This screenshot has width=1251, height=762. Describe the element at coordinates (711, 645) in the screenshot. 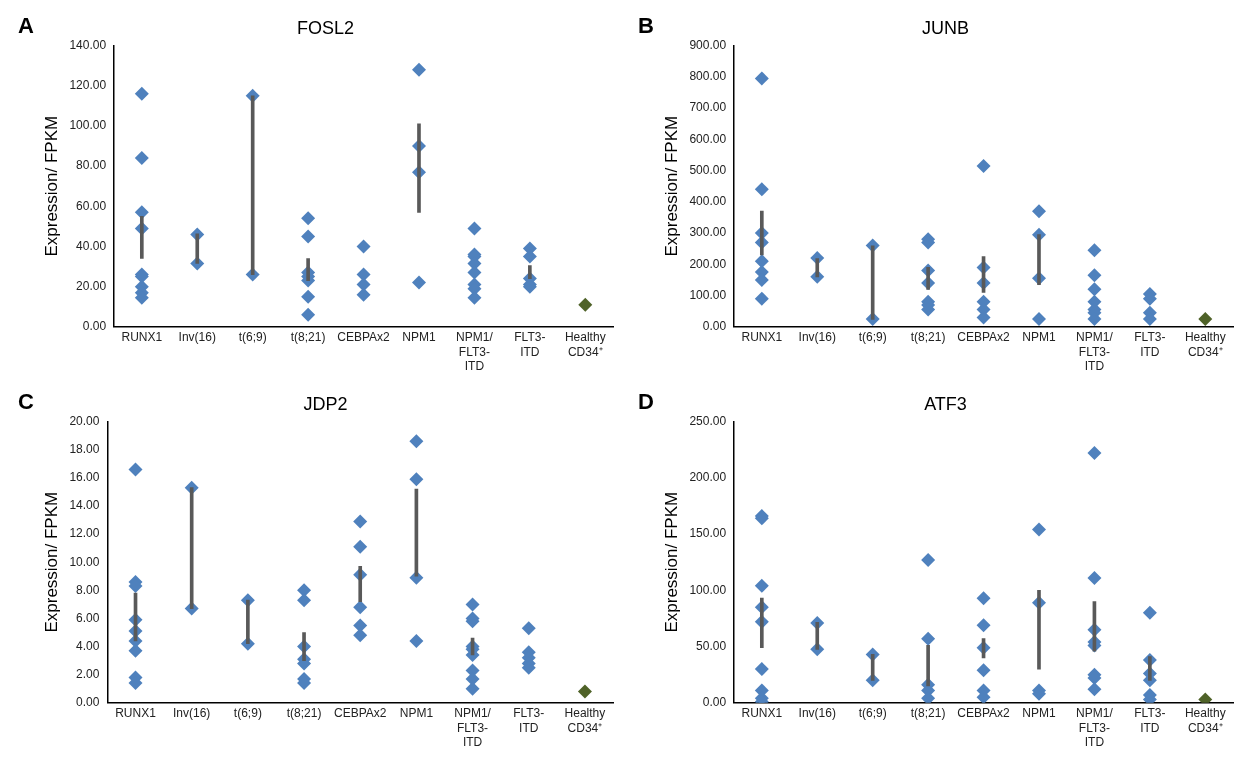

I see `y-tick-label: 50.00` at that location.